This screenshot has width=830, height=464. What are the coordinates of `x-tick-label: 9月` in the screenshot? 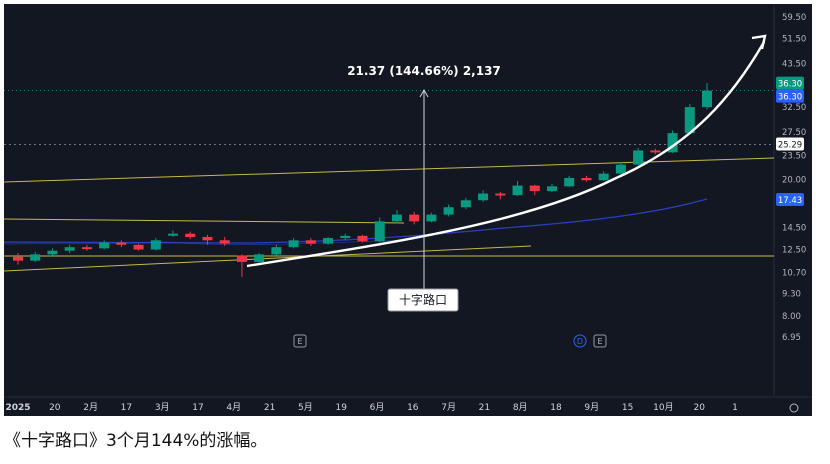 It's located at (591, 407).